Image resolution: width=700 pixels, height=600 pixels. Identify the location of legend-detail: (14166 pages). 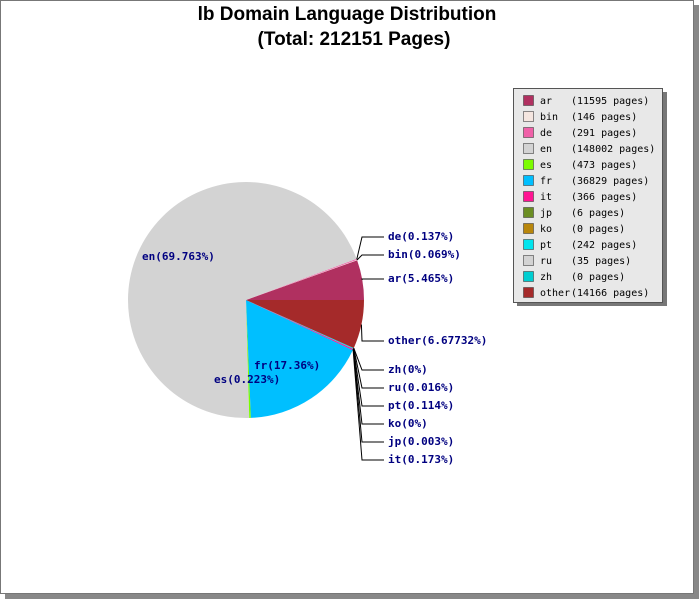
(610, 293).